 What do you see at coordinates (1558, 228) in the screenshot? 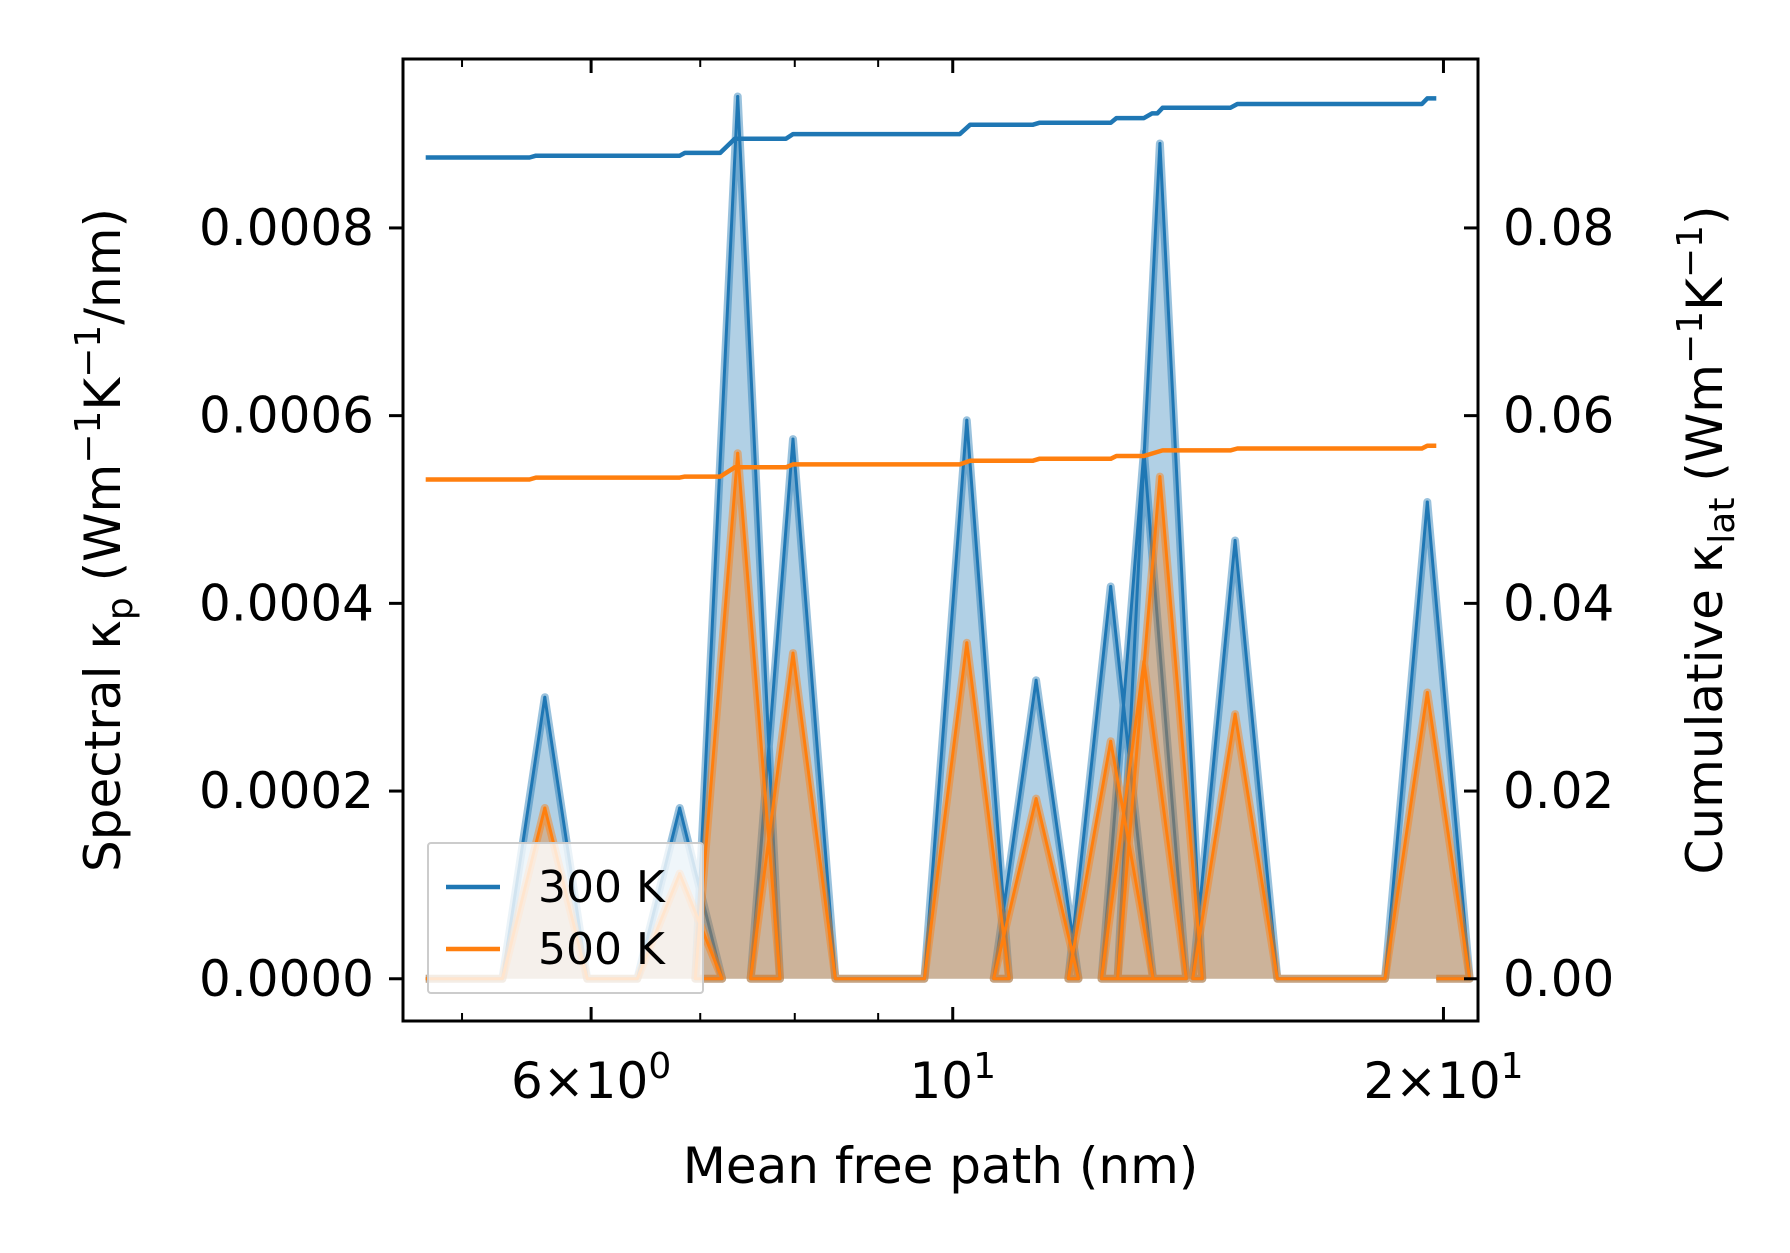
I see `y-right-tick-label-4: 0.08` at bounding box center [1558, 228].